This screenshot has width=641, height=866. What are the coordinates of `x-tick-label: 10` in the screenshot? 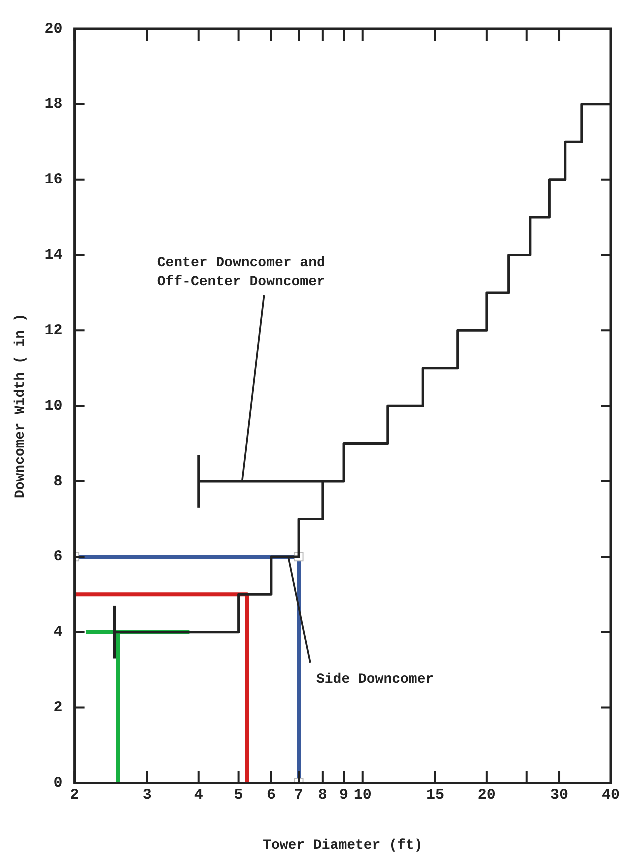 It's located at (363, 795).